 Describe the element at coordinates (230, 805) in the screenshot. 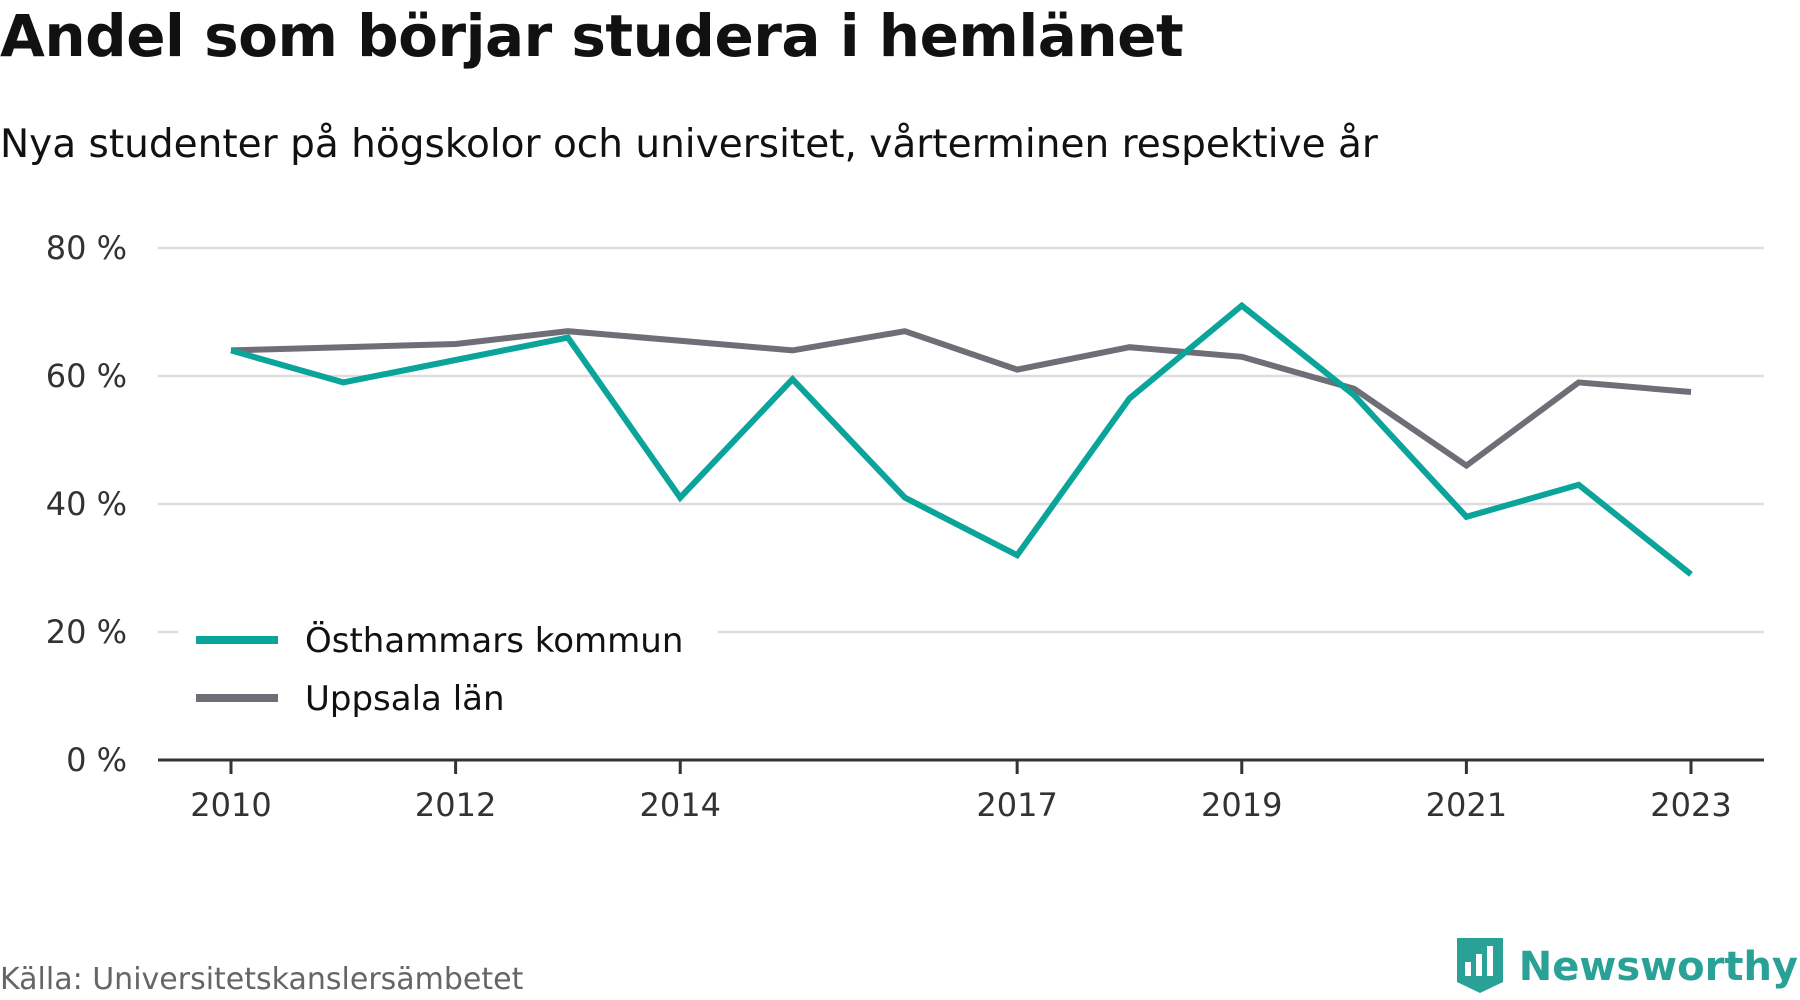

I see `x-tick-label: 2010` at that location.